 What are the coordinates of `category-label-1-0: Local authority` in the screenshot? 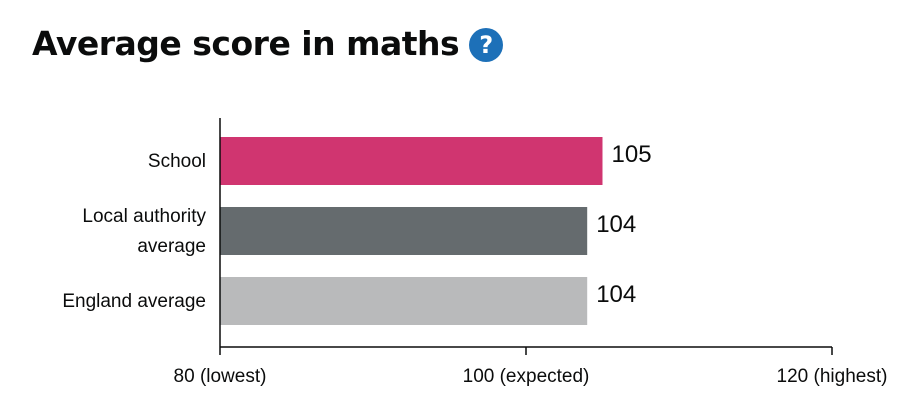 It's located at (144, 216).